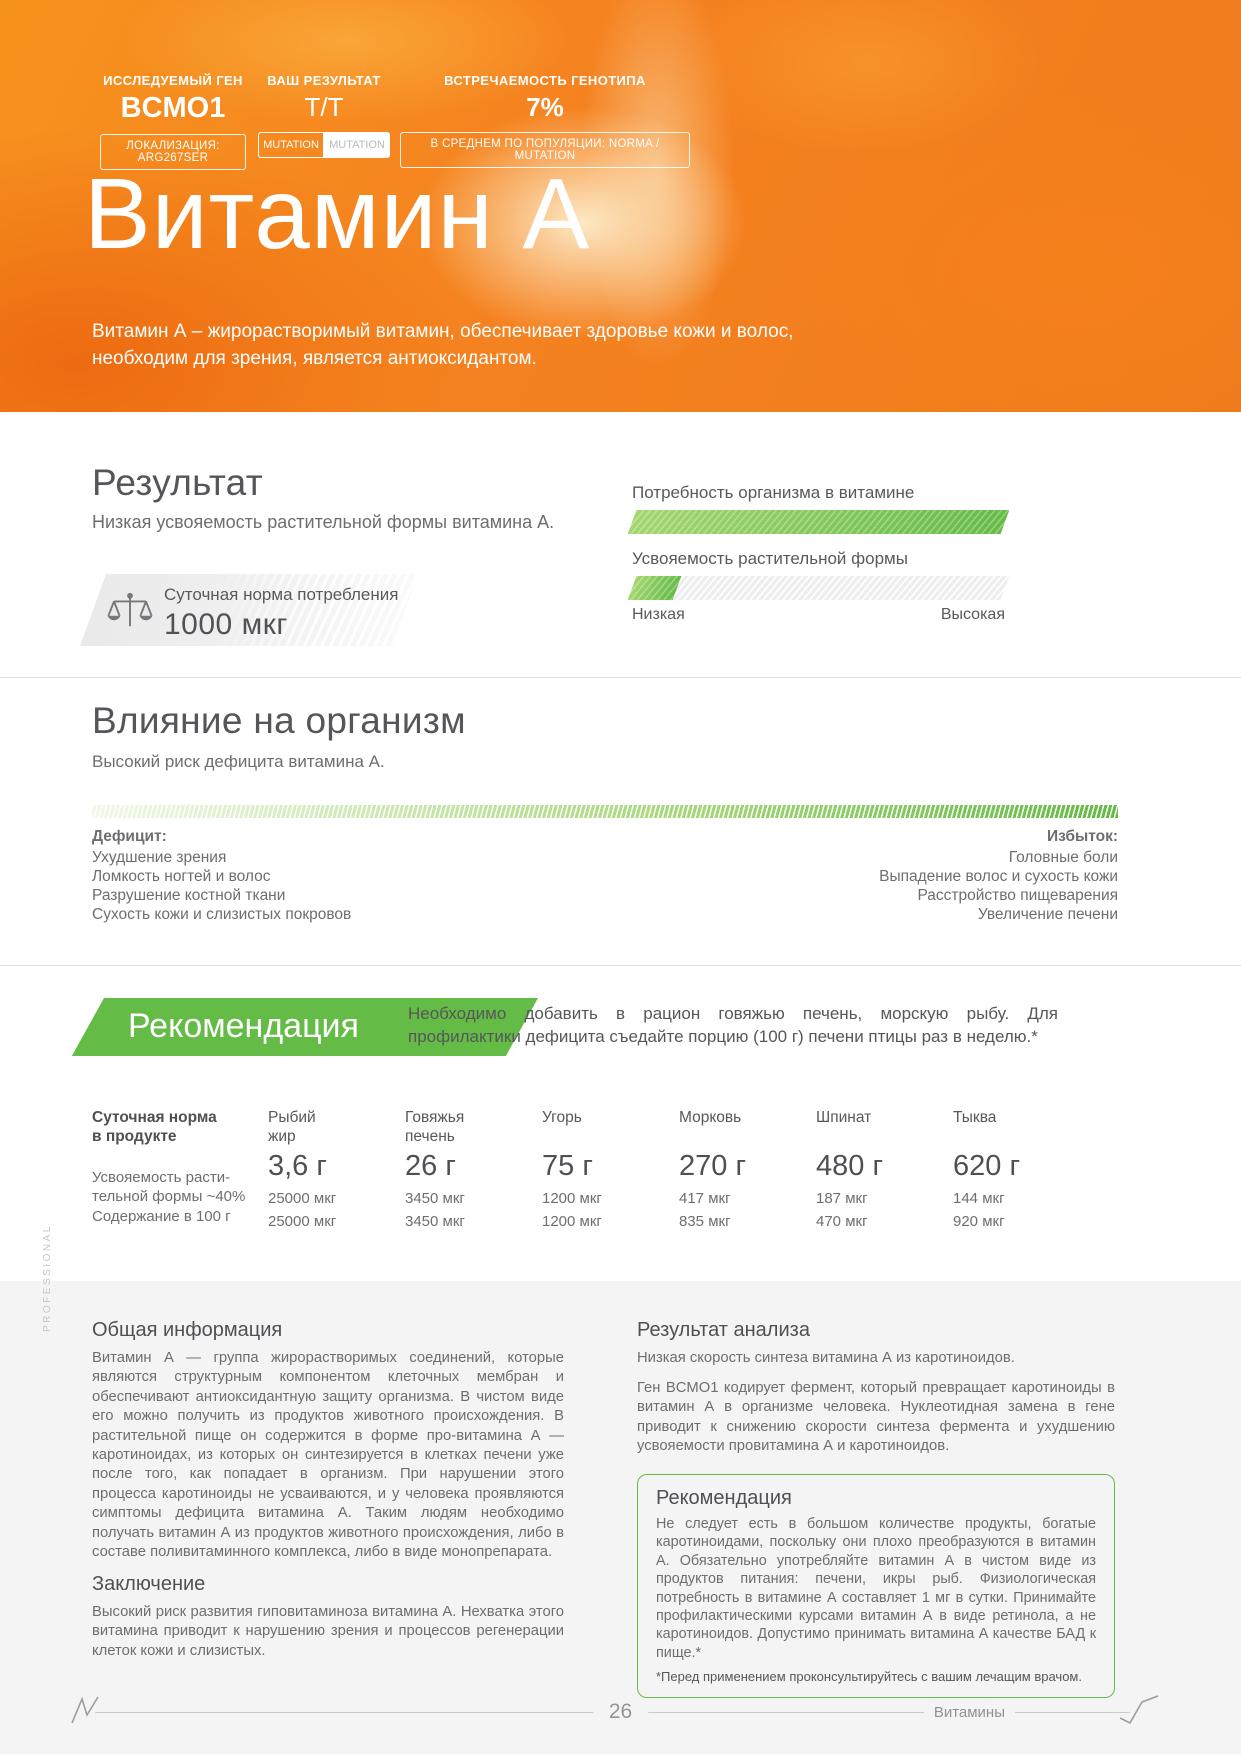 The image size is (1241, 1754). Describe the element at coordinates (226, 624) in the screenshot. I see `daily-norm-value: 1000 мкг` at that location.